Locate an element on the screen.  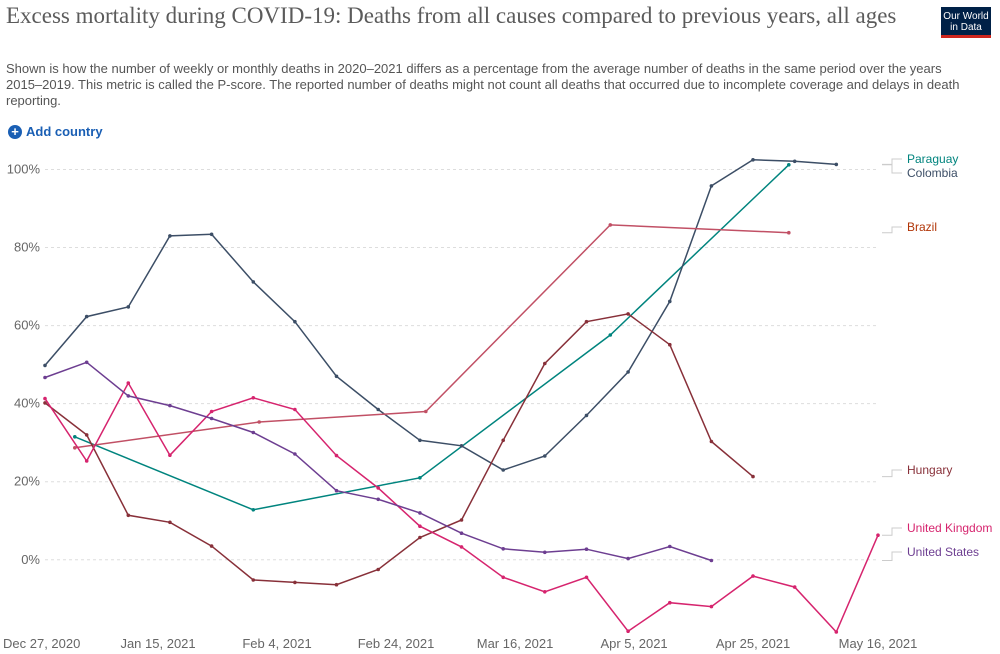
legend-label-united-states: United States is located at coordinates (943, 552).